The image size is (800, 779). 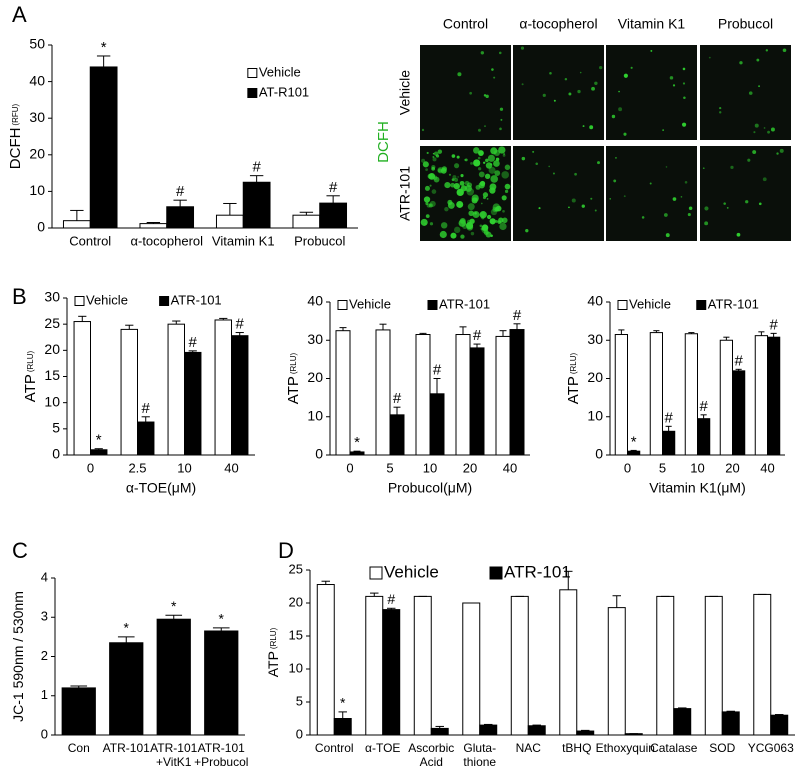 What do you see at coordinates (697, 467) in the screenshot?
I see `x-tick-label: 10` at bounding box center [697, 467].